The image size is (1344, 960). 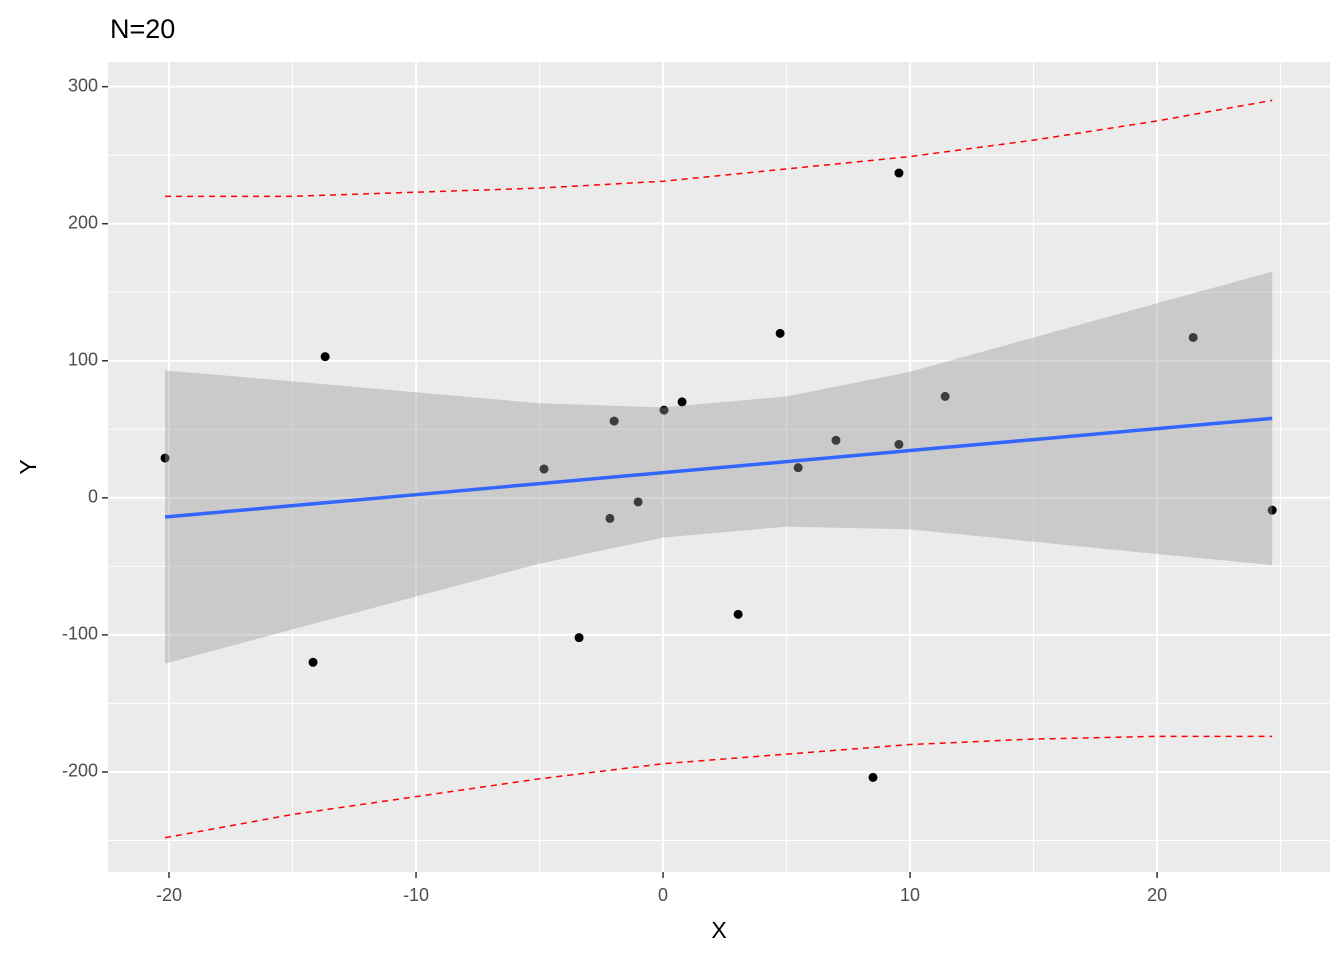 I want to click on x-tick-label: 20, so click(x=1157, y=895).